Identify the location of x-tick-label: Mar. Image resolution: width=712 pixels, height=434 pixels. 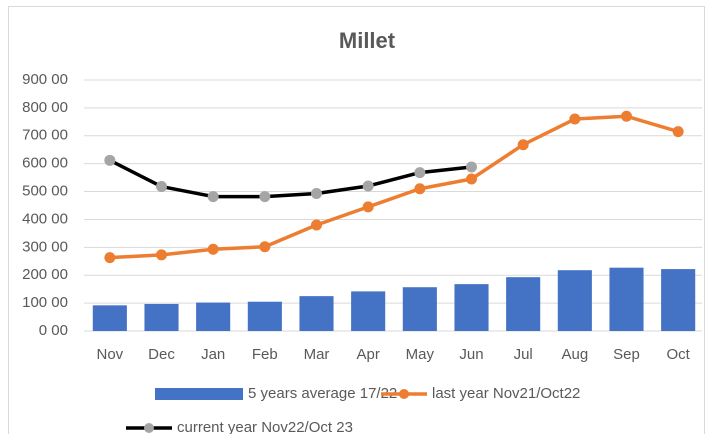
(317, 354).